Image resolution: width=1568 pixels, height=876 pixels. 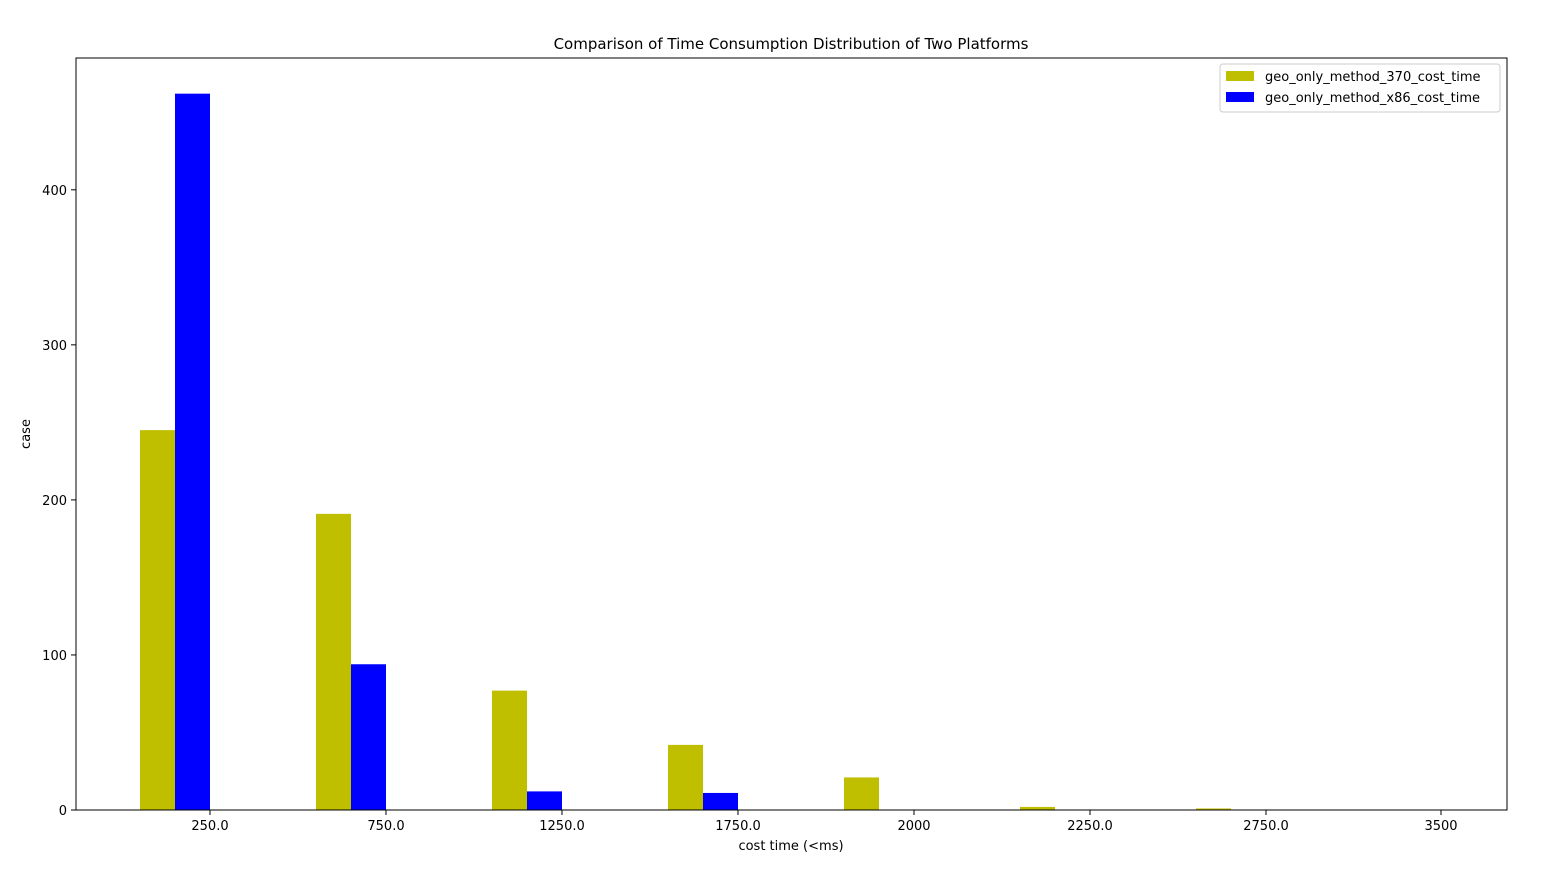 What do you see at coordinates (913, 826) in the screenshot?
I see `x-tick-label-4: 2000` at bounding box center [913, 826].